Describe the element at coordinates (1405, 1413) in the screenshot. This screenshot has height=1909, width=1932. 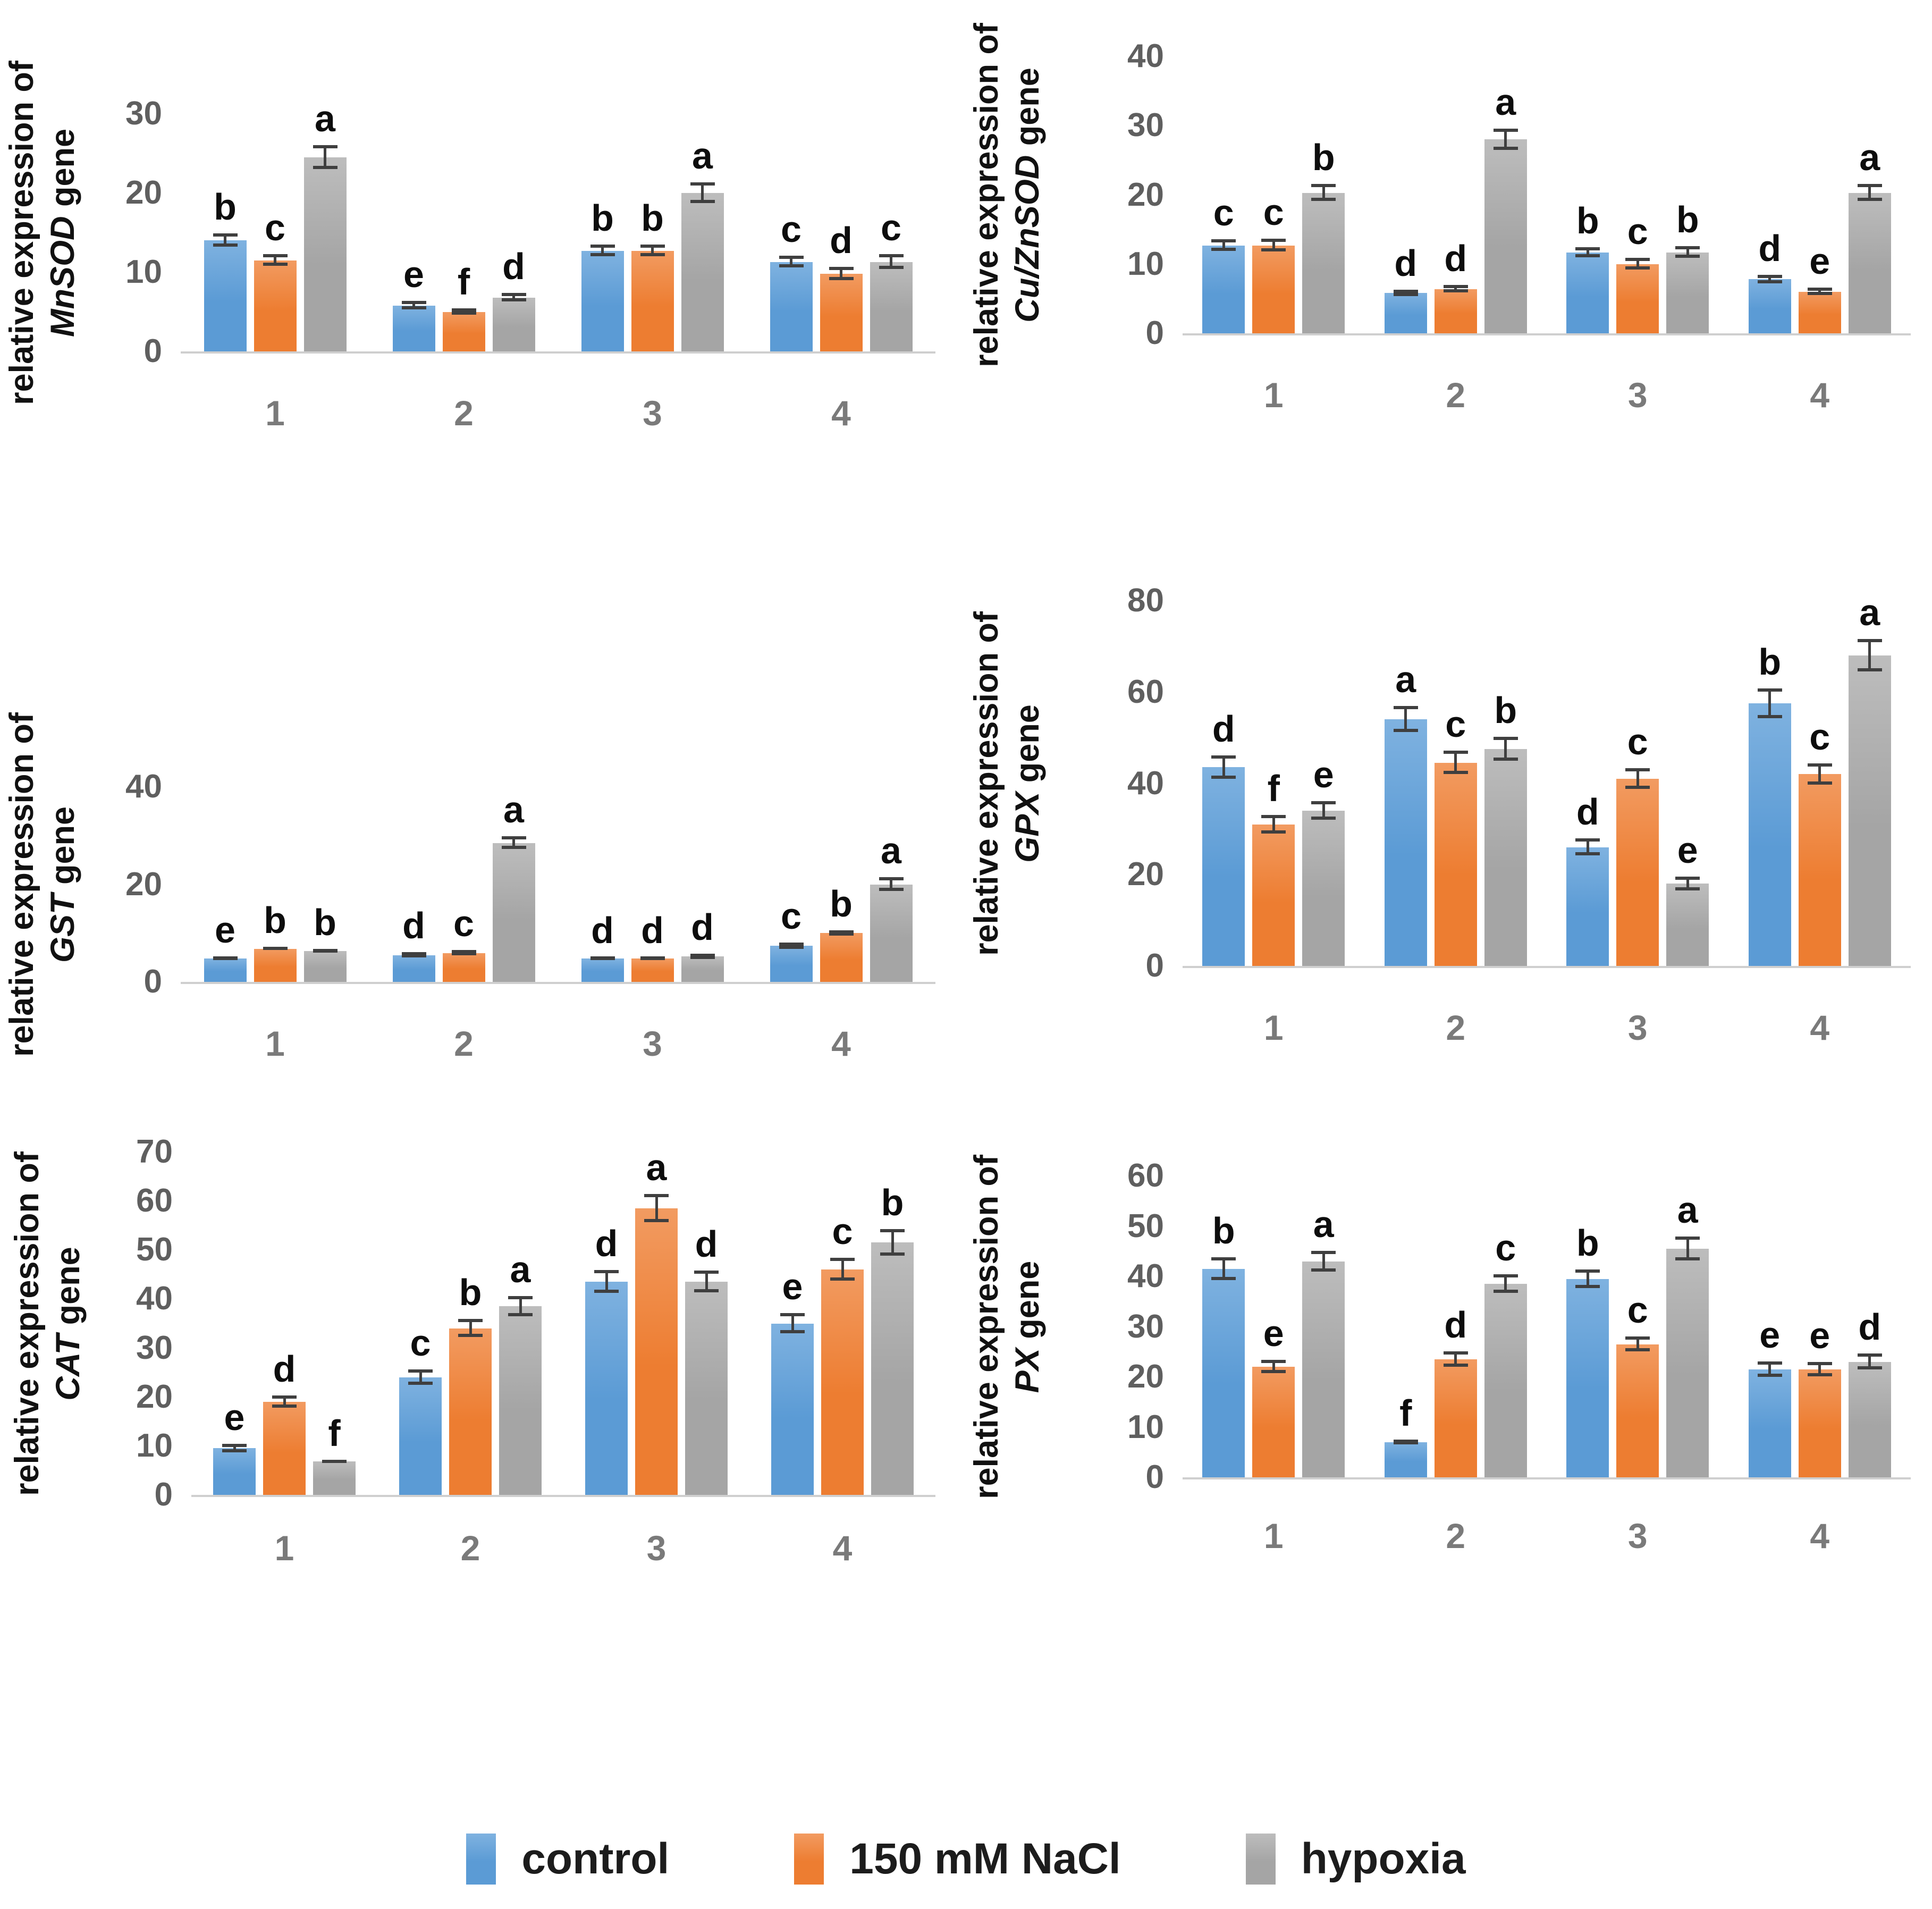
I see `sig-letter: f` at that location.